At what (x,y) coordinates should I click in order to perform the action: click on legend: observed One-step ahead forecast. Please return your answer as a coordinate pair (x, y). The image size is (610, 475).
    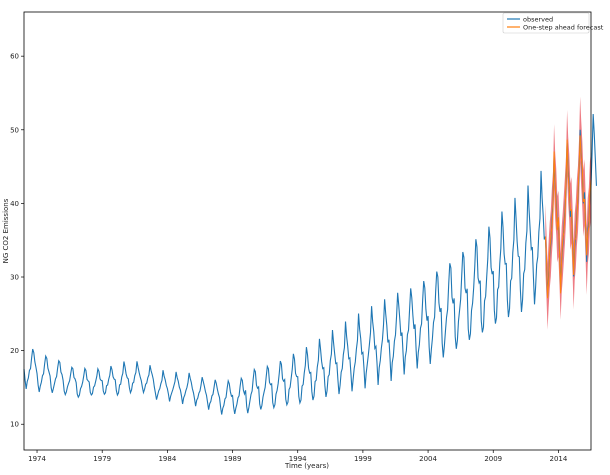
    Looking at the image, I should click on (553, 23).